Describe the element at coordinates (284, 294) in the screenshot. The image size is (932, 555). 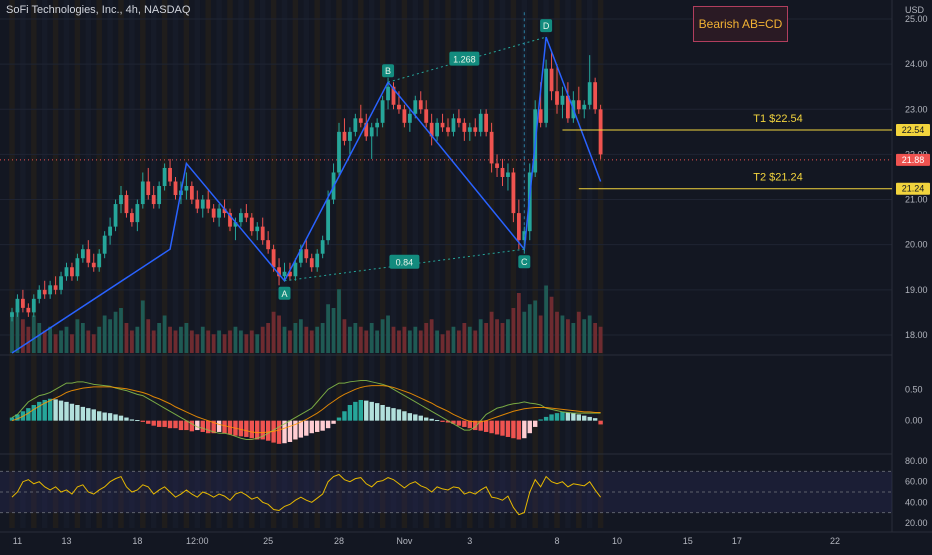
I see `pivot-label: A` at that location.